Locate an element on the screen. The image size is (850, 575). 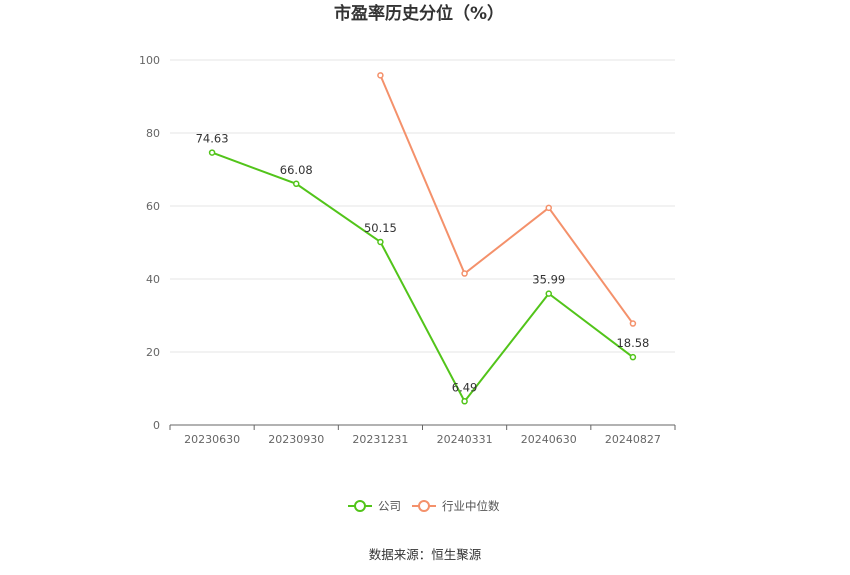
data-label: 35.99 is located at coordinates (548, 280).